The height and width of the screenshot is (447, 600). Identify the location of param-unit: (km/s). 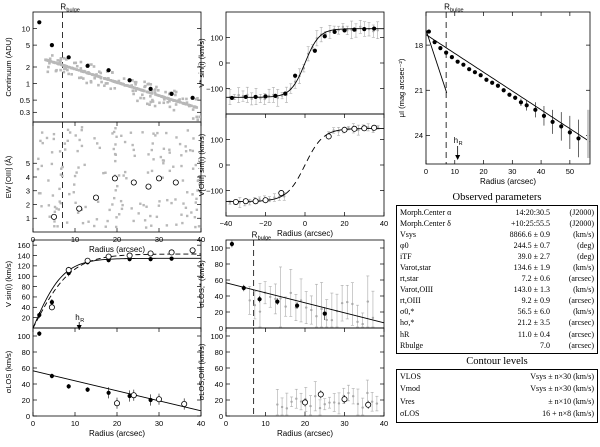
(583, 268).